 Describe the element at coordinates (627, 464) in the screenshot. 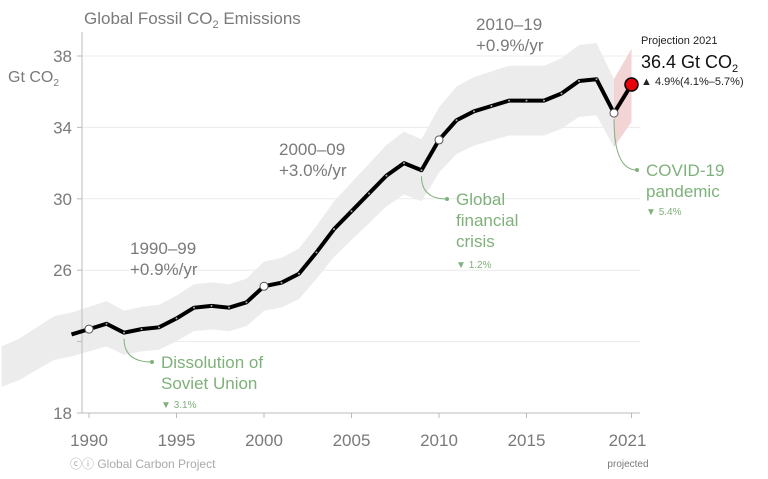

I see `x-tick-note-projected: projected` at that location.